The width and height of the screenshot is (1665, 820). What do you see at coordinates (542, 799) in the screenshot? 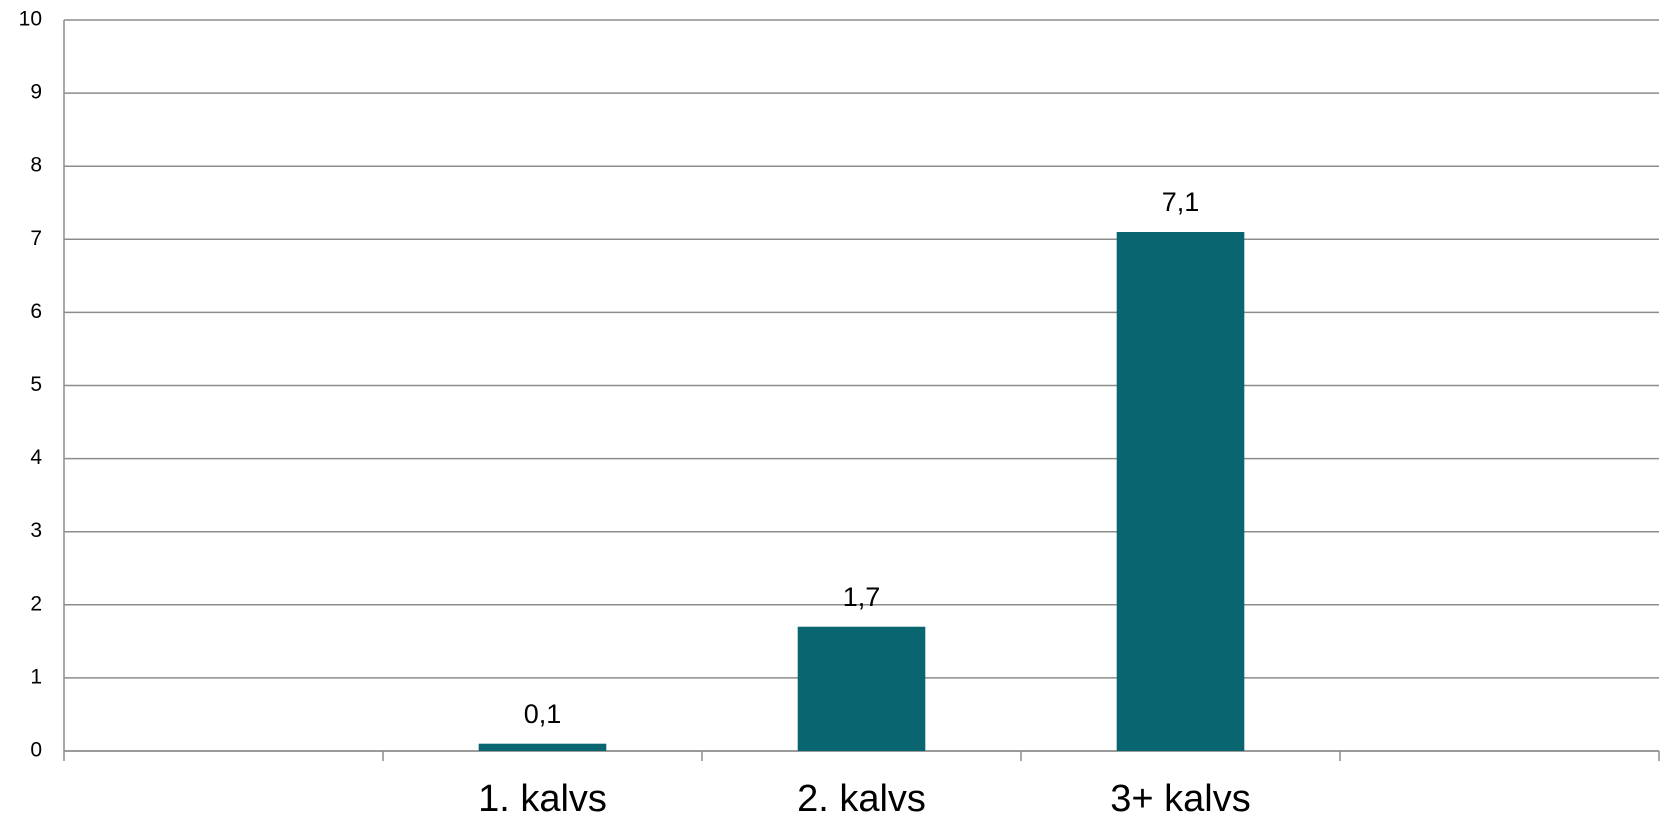
I see `x-tick-label: 1. kalvs` at bounding box center [542, 799].